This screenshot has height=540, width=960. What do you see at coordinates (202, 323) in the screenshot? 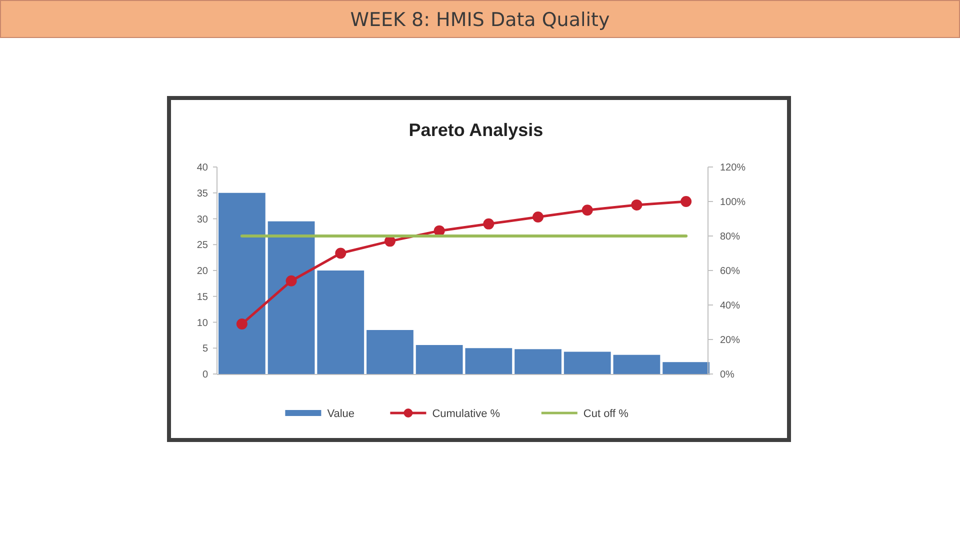
I see `y-tick-label: 10` at bounding box center [202, 323].